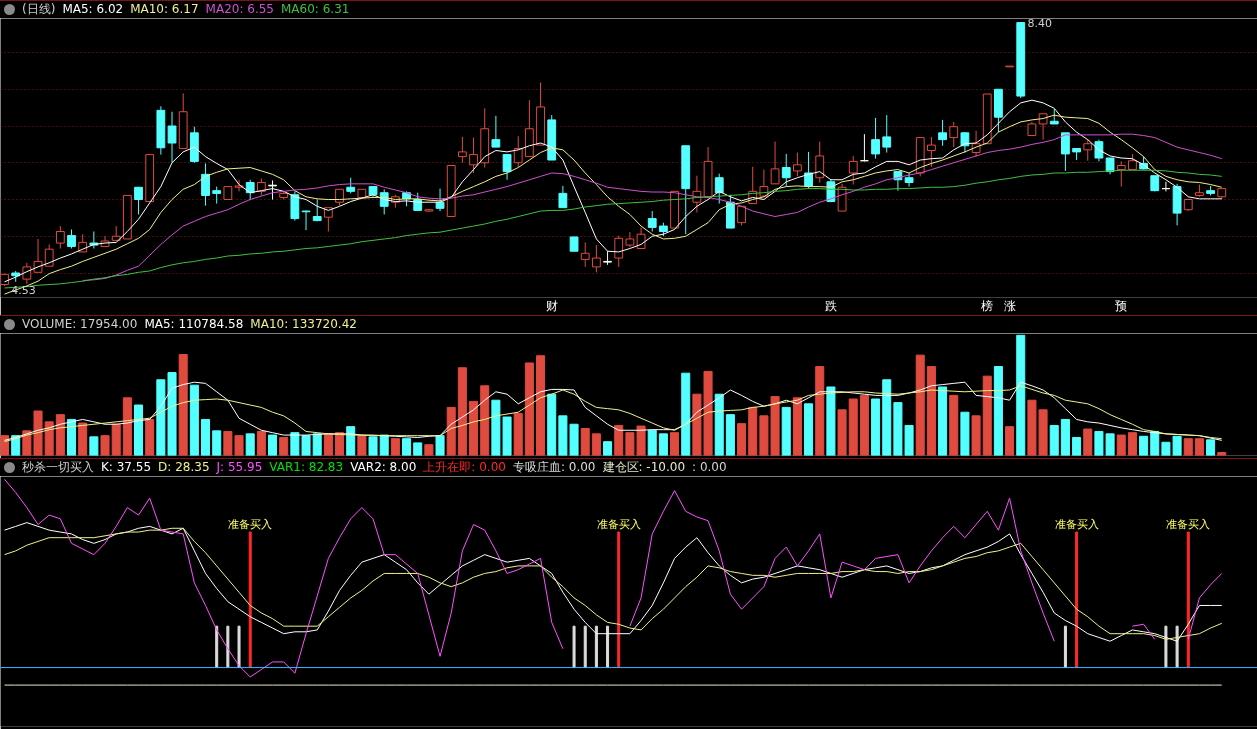  What do you see at coordinates (306, 467) in the screenshot?
I see `legend-label: VAR1: 82.83` at bounding box center [306, 467].